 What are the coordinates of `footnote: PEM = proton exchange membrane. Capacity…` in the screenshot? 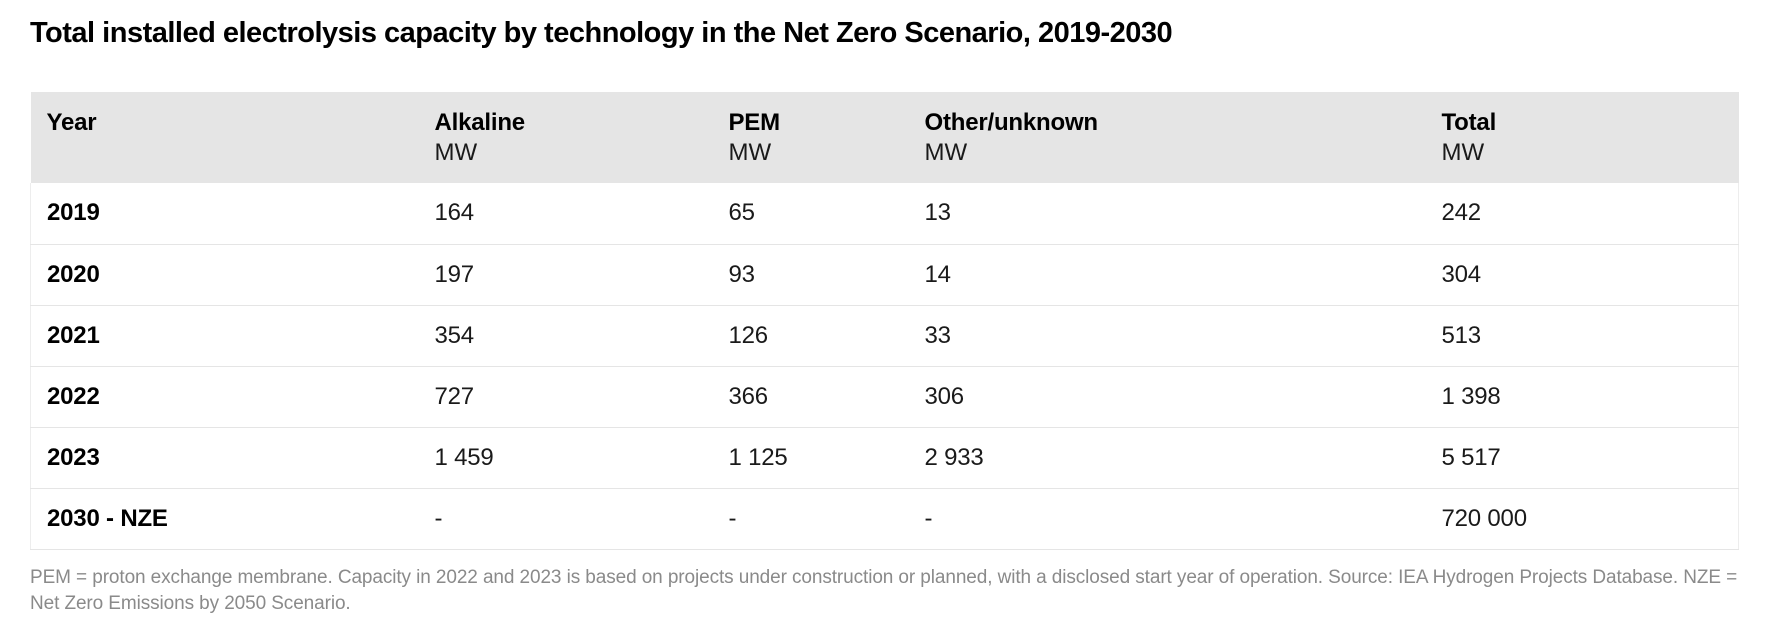 It's located at (884, 590).